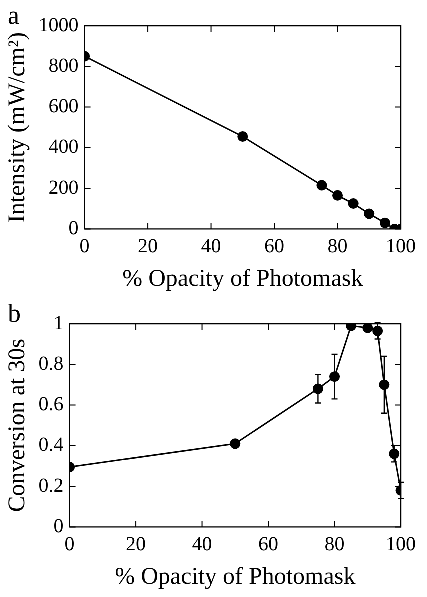 This screenshot has width=427, height=597. What do you see at coordinates (58, 25) in the screenshot?
I see `y-tick-label: 1000` at bounding box center [58, 25].